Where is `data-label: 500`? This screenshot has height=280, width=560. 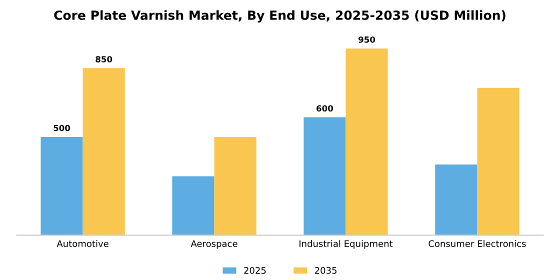
data-label: 500 is located at coordinates (62, 128).